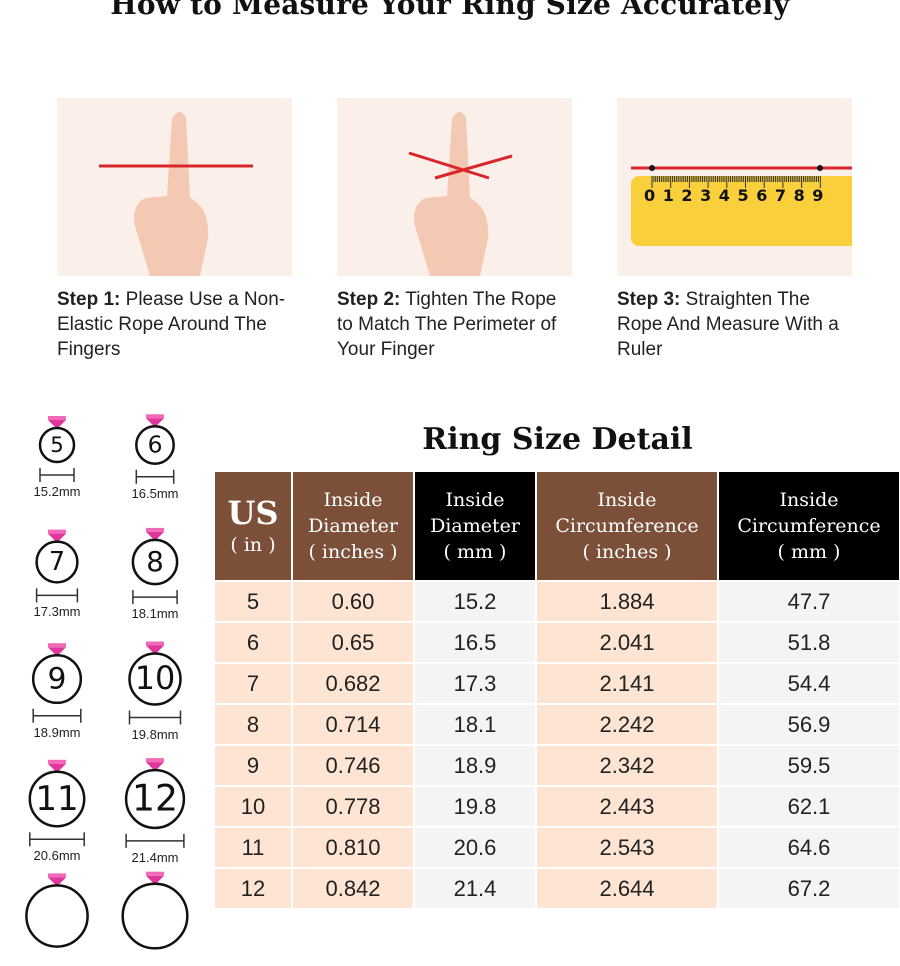 Image resolution: width=900 pixels, height=966 pixels. Describe the element at coordinates (155, 857) in the screenshot. I see `ring-diameter-label: 21.4mm` at that location.